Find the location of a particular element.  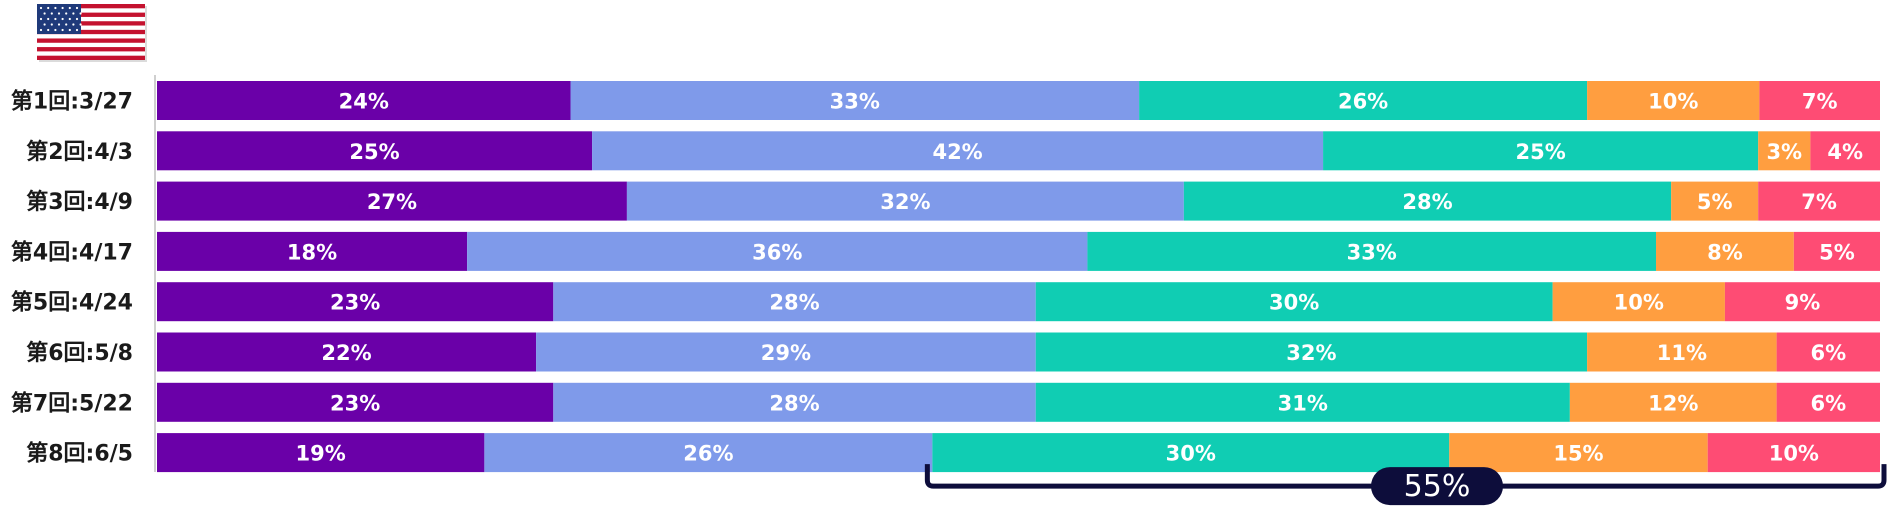

bar-value-label: 9% is located at coordinates (1803, 303).